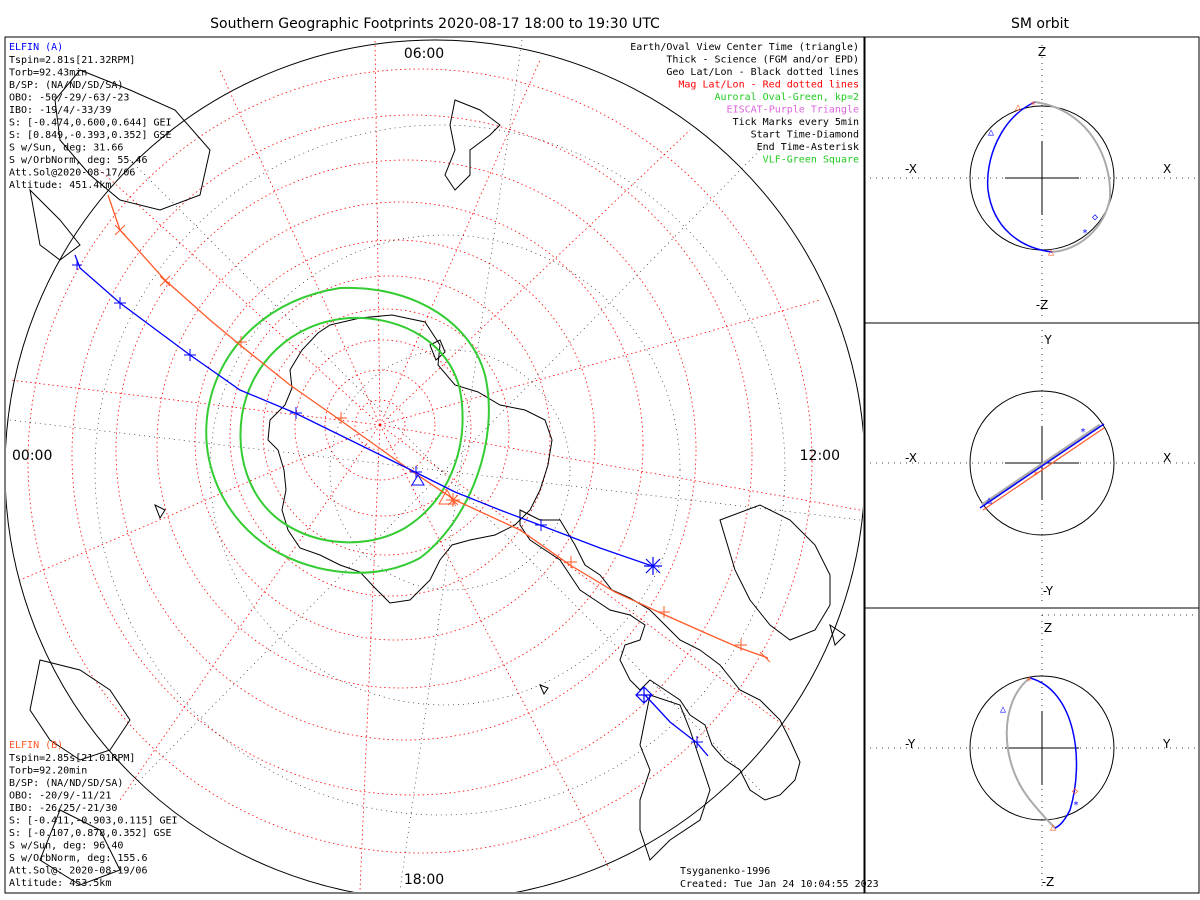  I want to click on elfin-b-line: Torb=92.20min, so click(48, 771).